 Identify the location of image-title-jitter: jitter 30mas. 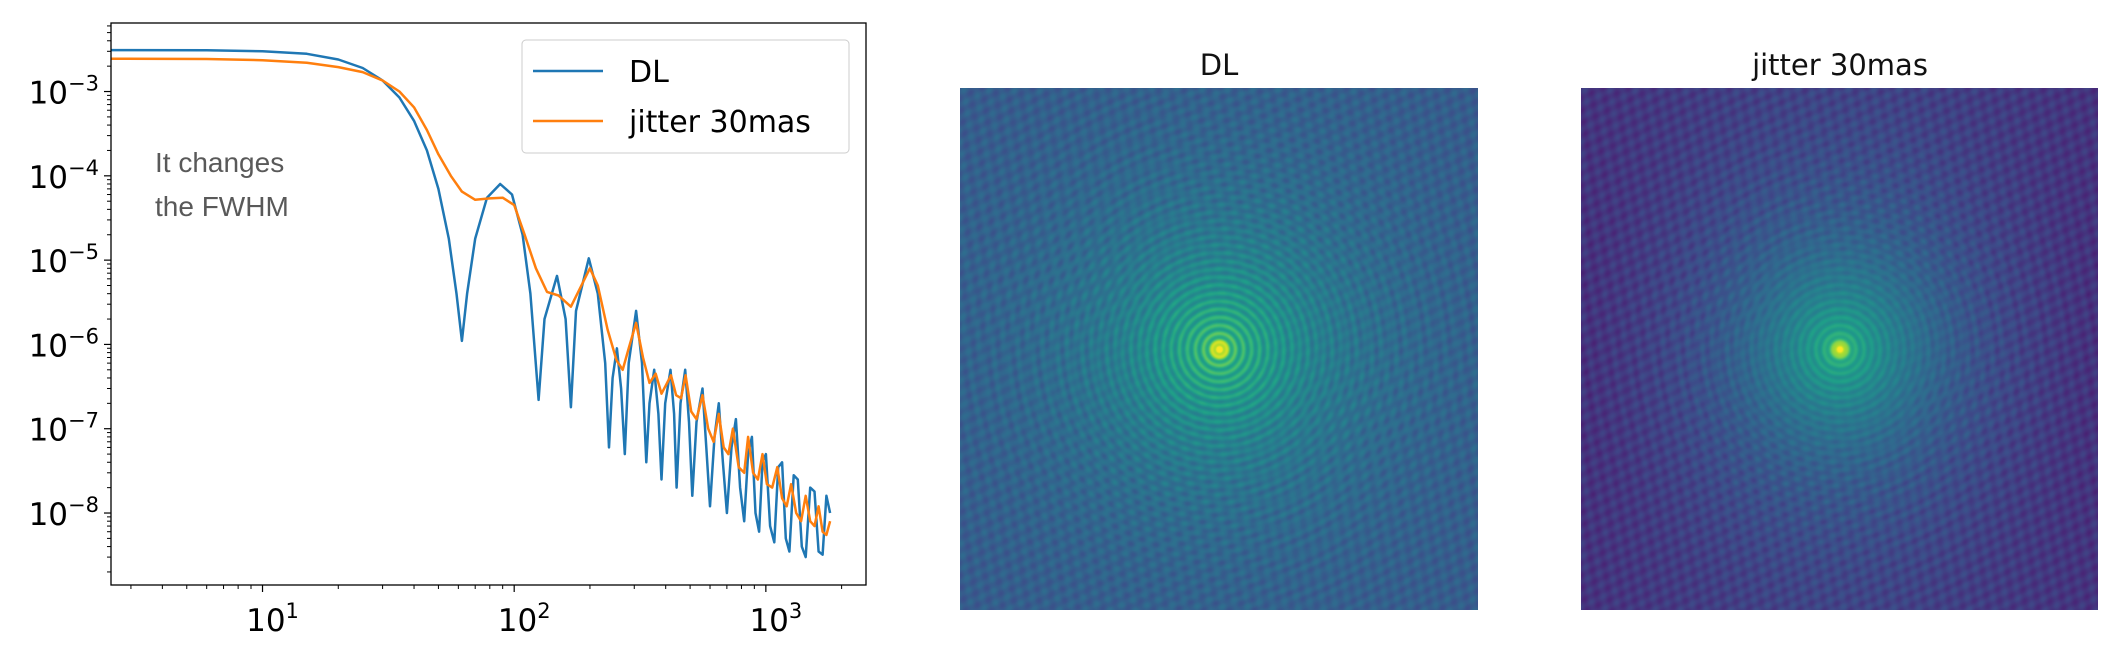
(1840, 65).